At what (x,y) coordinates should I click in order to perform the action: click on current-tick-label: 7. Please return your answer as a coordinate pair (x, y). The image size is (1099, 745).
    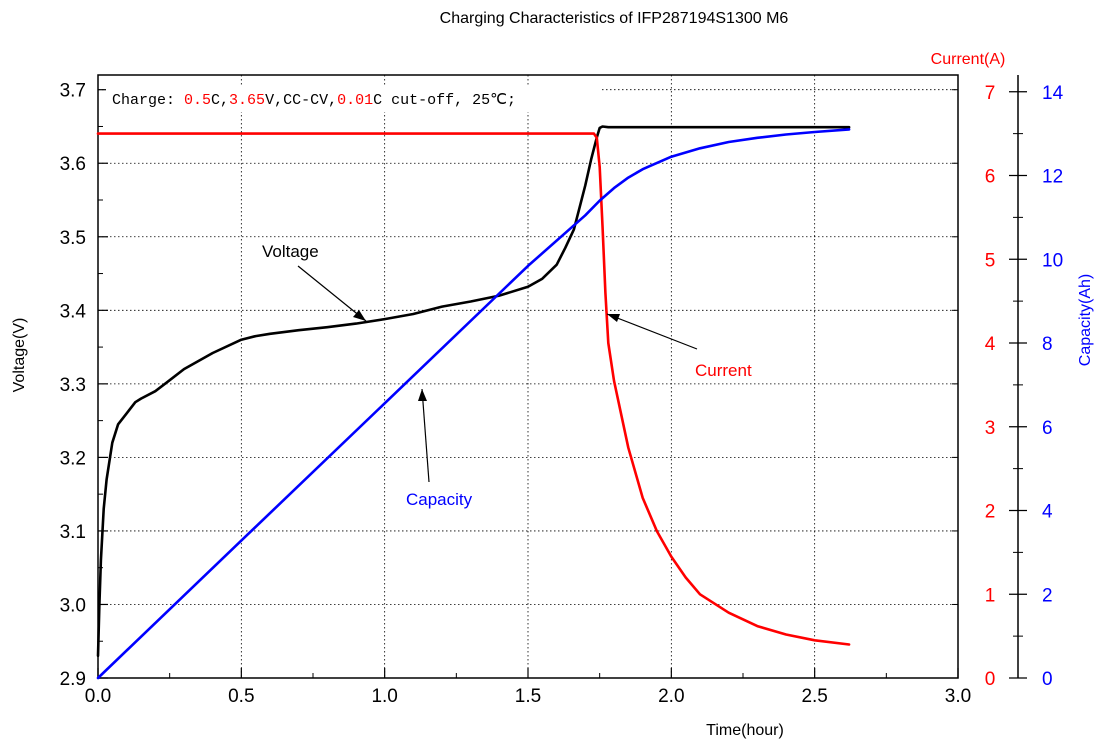
    Looking at the image, I should click on (990, 93).